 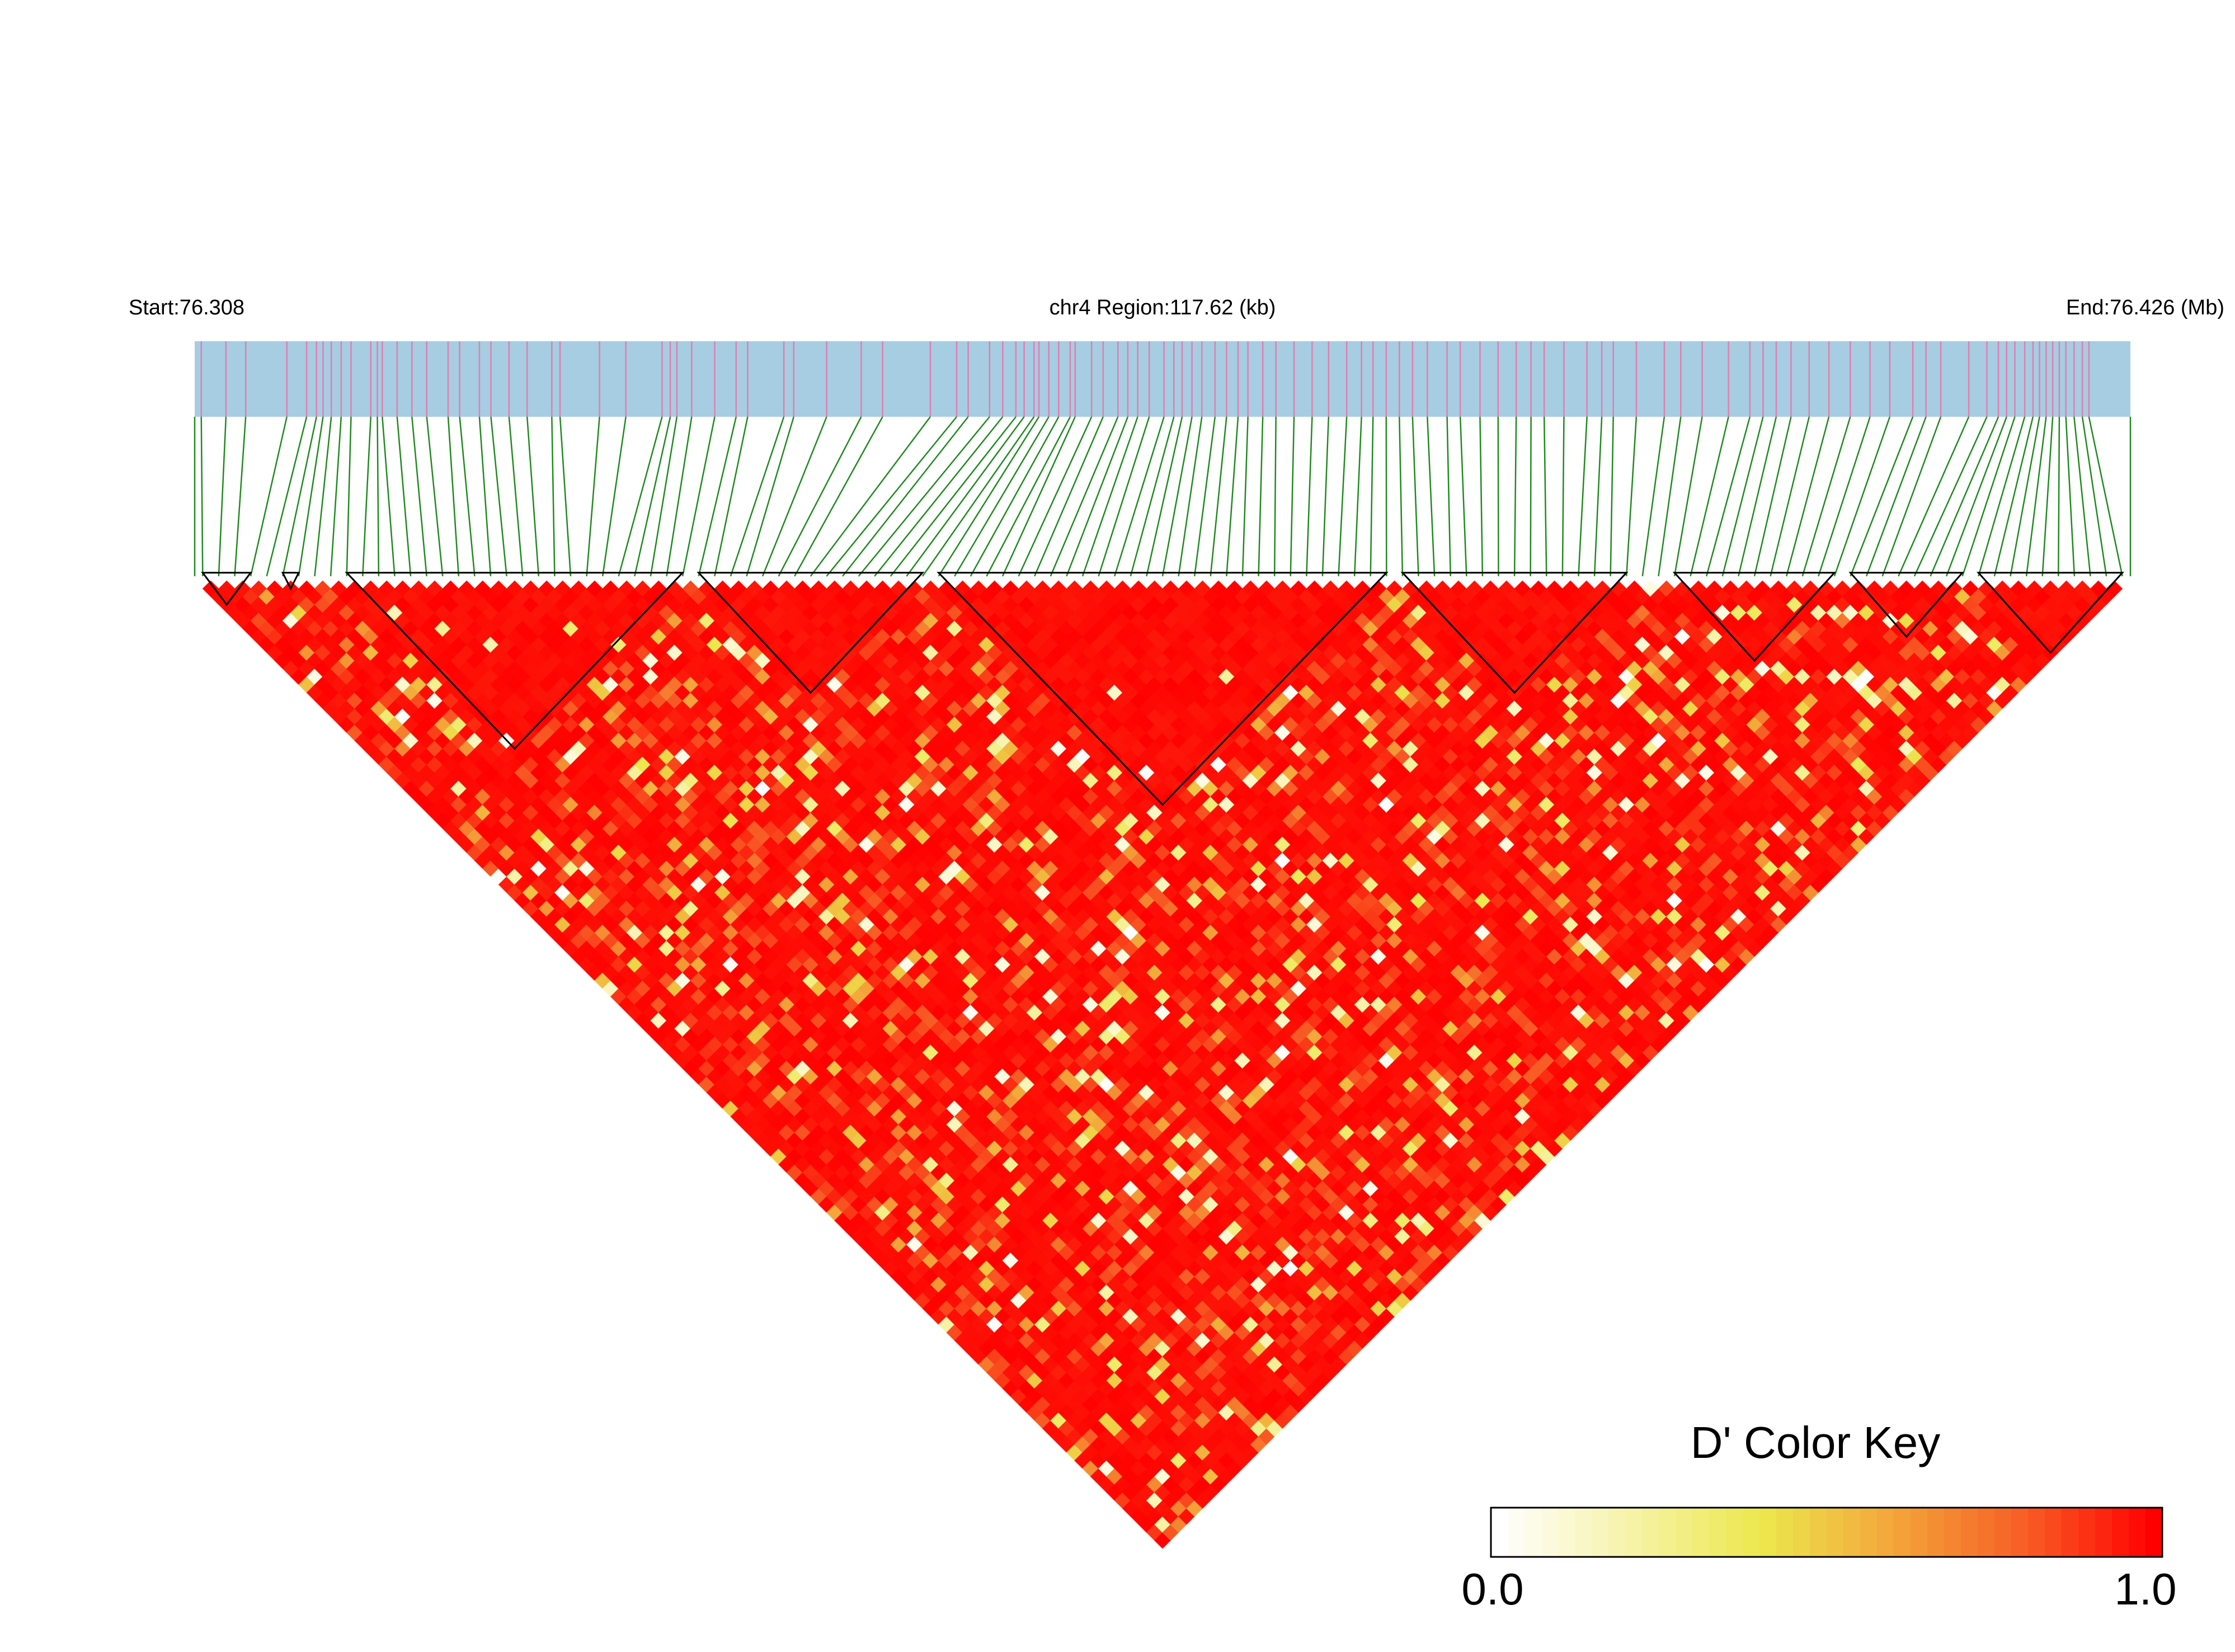 I want to click on track-background, so click(x=1162, y=379).